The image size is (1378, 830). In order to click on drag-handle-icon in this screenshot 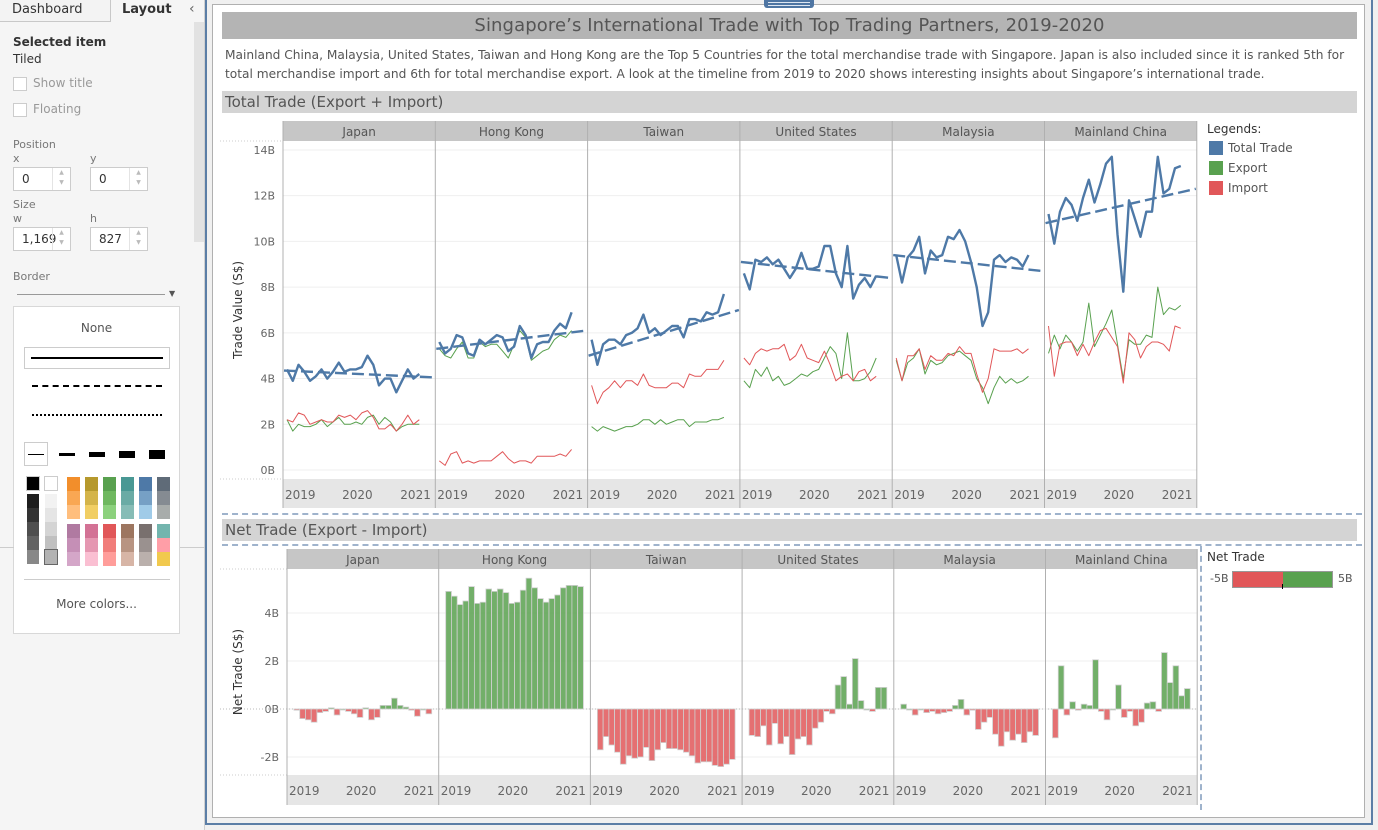, I will do `click(789, 4)`.